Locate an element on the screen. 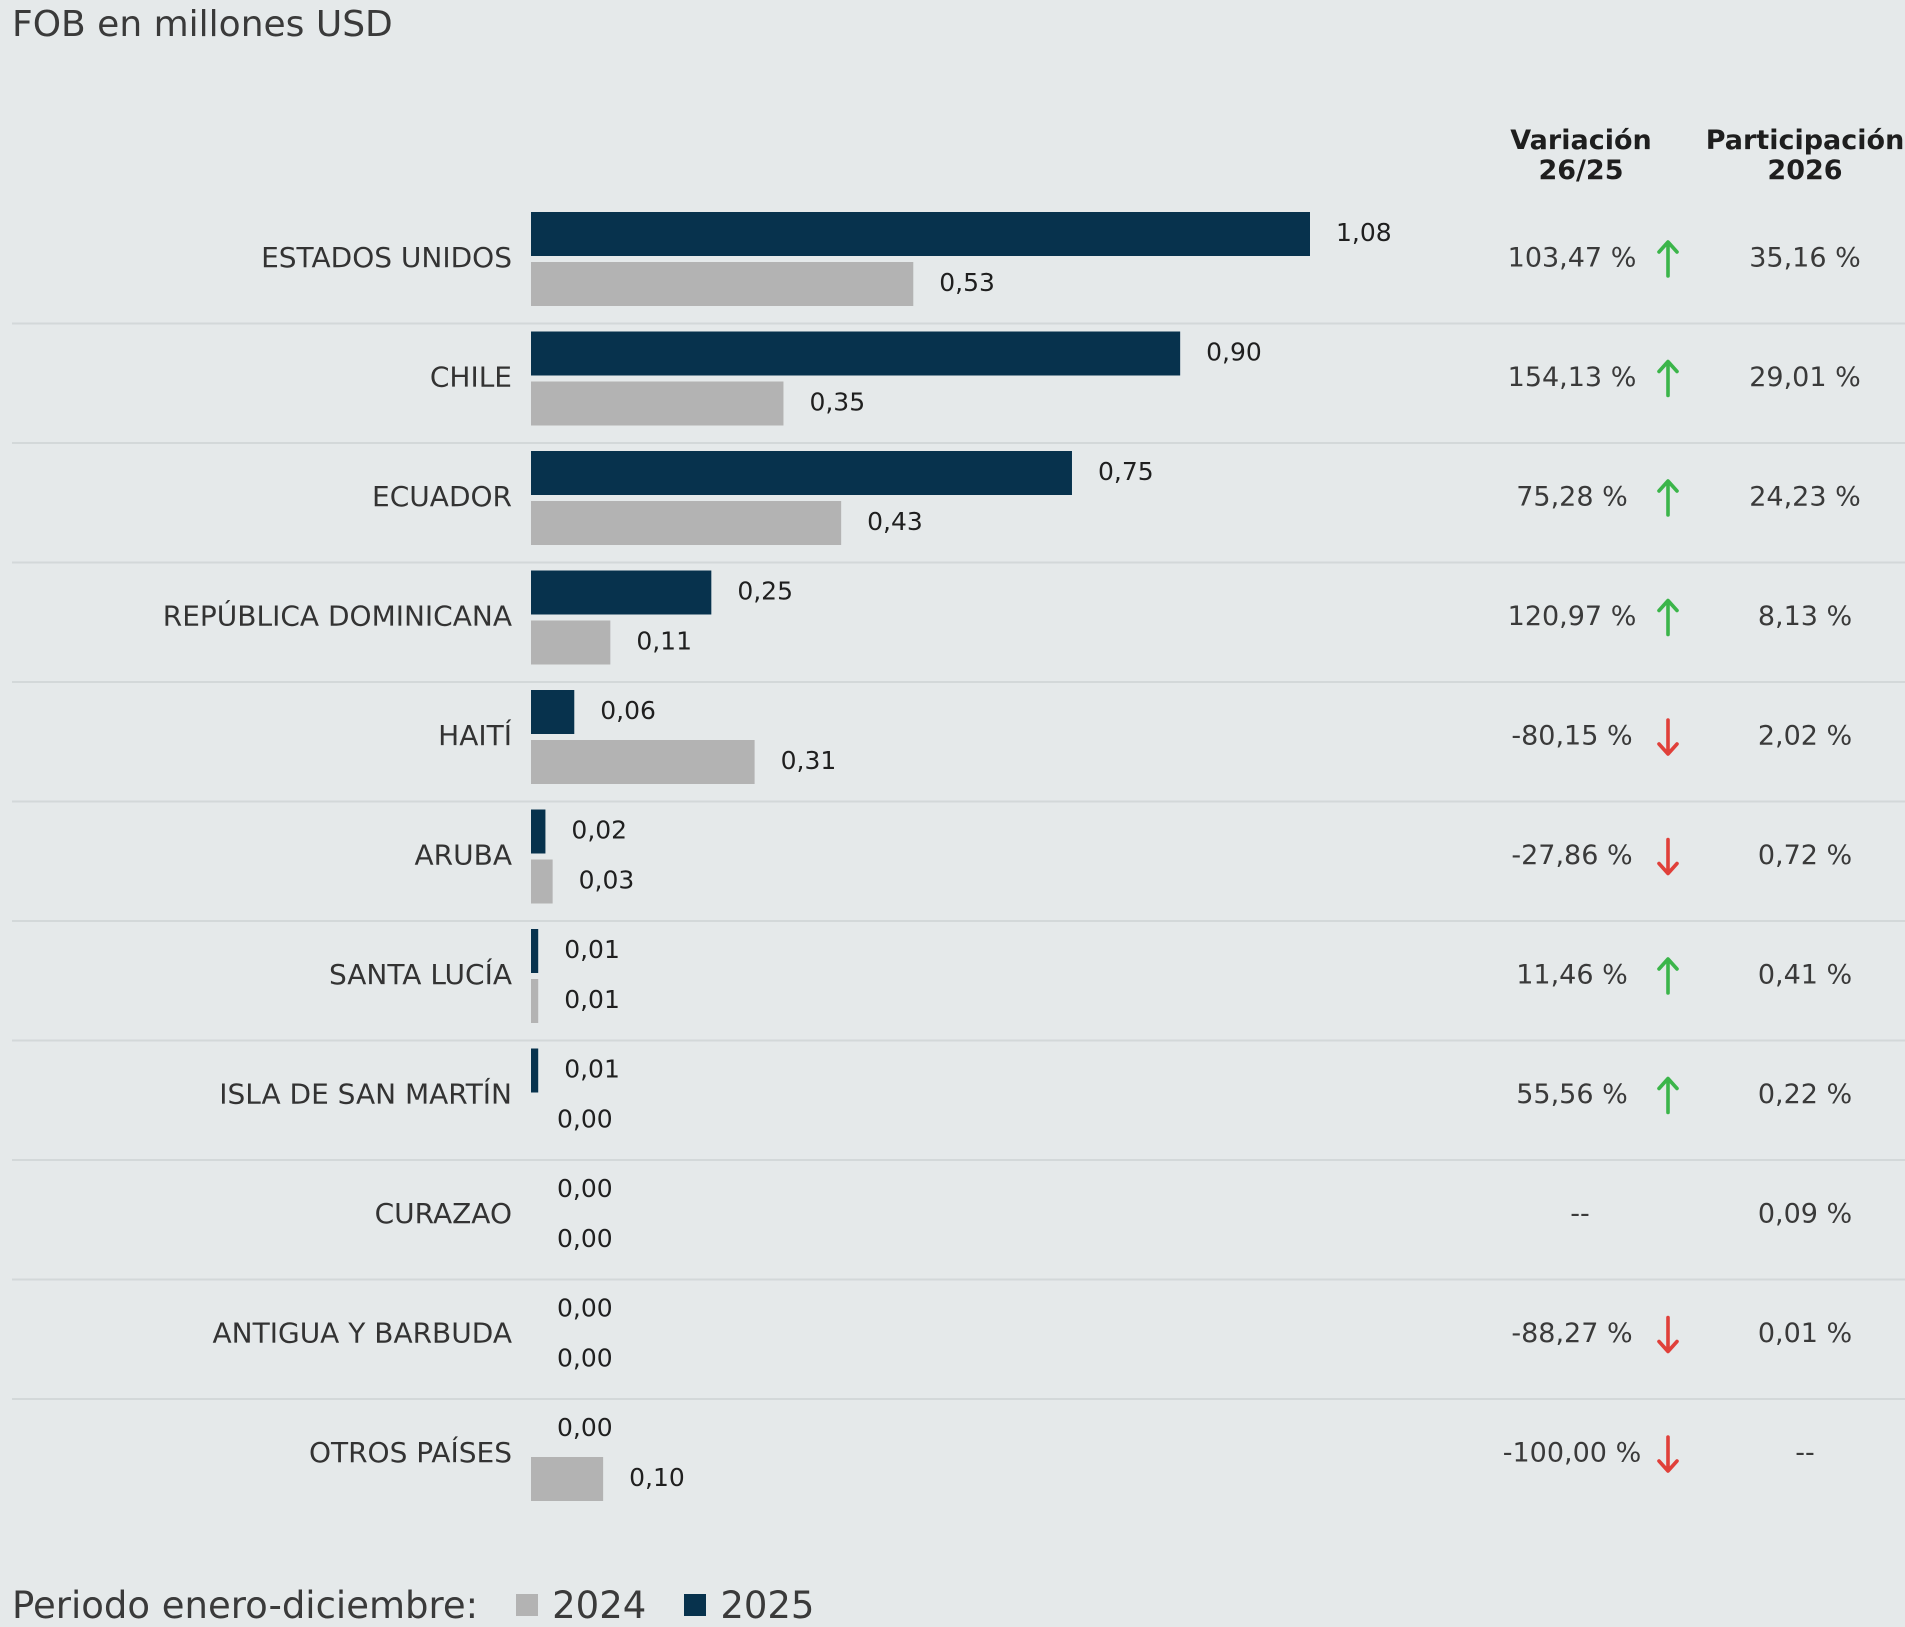 Image resolution: width=1905 pixels, height=1627 pixels. category-label: SANTA LUCÍA is located at coordinates (420, 974).